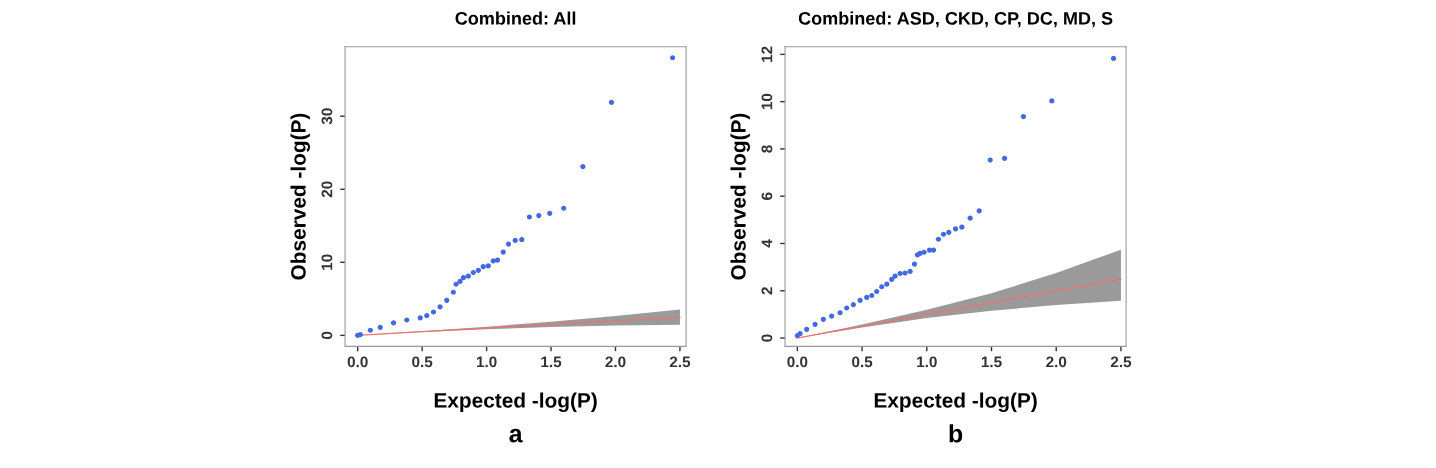  What do you see at coordinates (955, 19) in the screenshot?
I see `chart-title: Combined: ASD, CKD, CP, DC, MD, S` at bounding box center [955, 19].